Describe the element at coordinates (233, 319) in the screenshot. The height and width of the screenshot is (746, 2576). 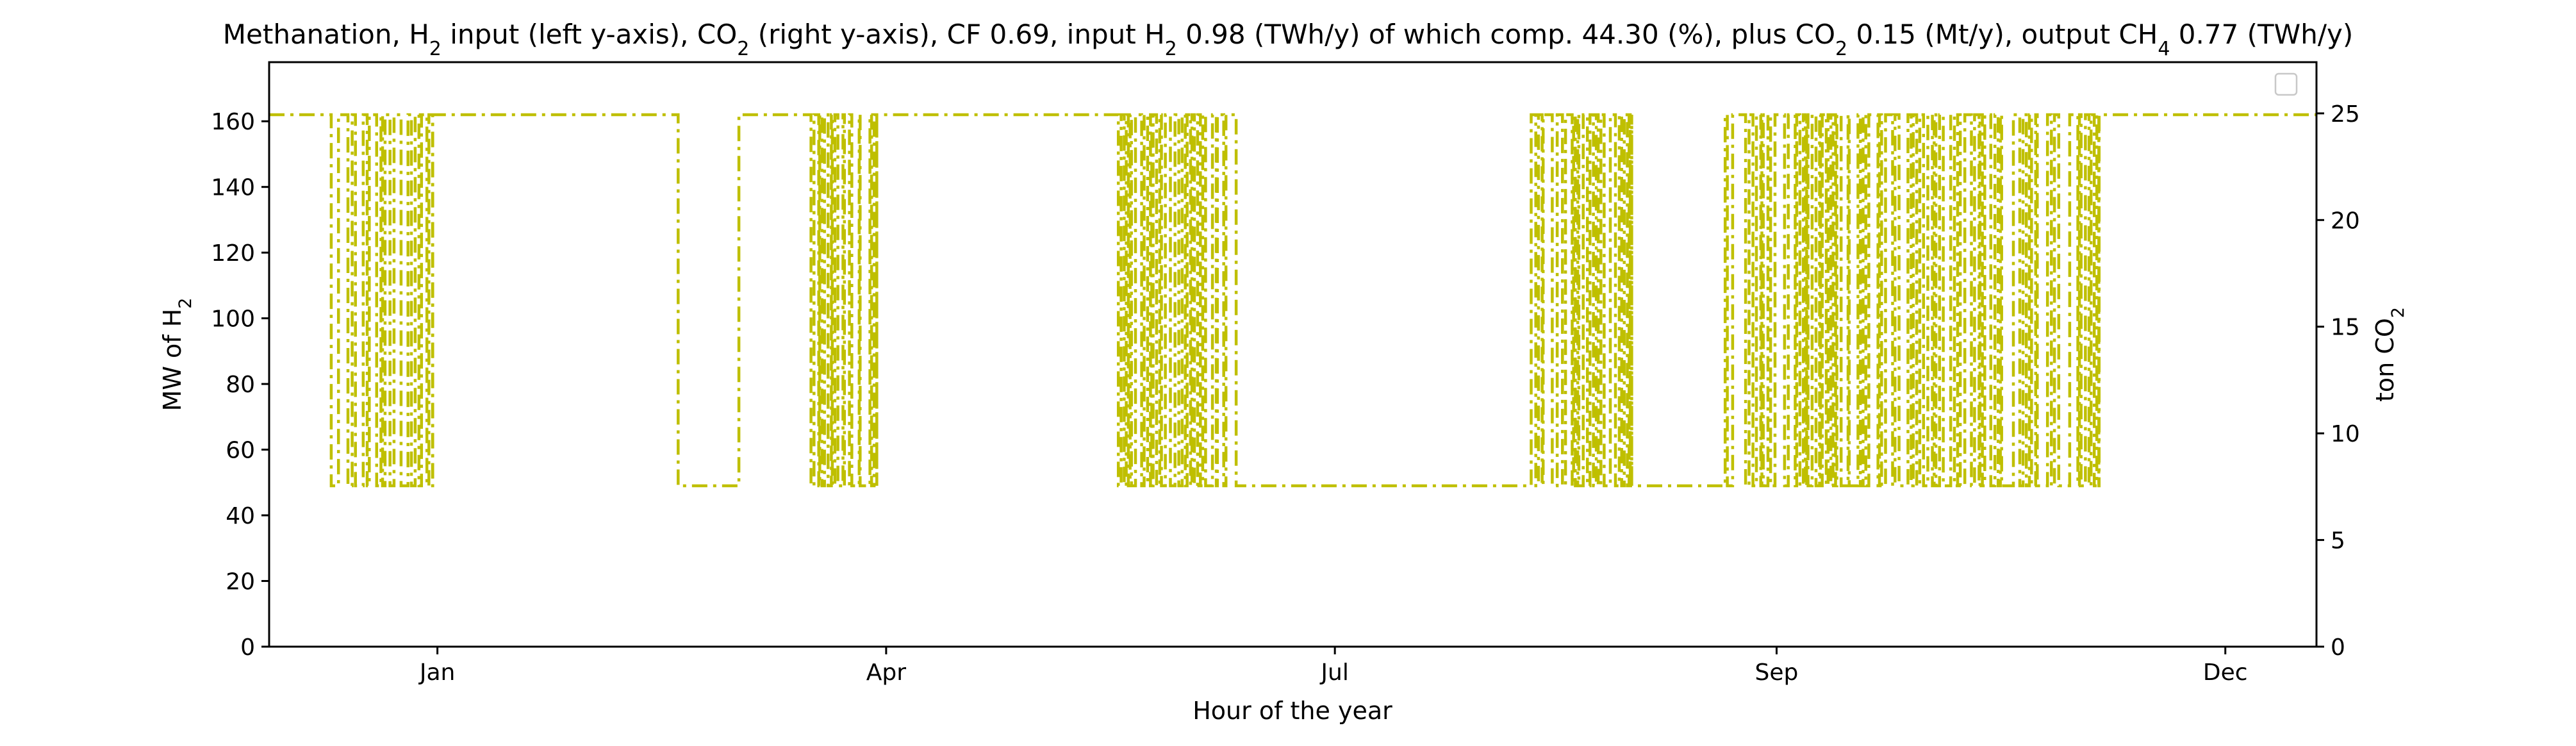
I see `y-tick-label-left: 100` at that location.